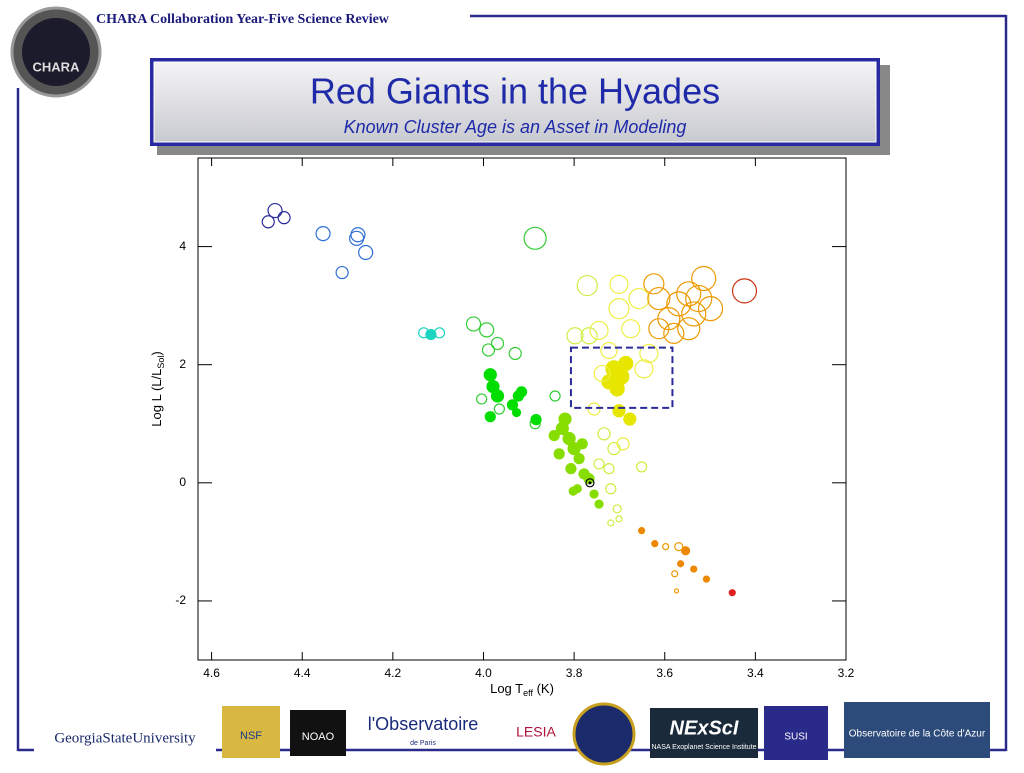  What do you see at coordinates (56, 52) in the screenshot?
I see `chara-logo-inner` at bounding box center [56, 52].